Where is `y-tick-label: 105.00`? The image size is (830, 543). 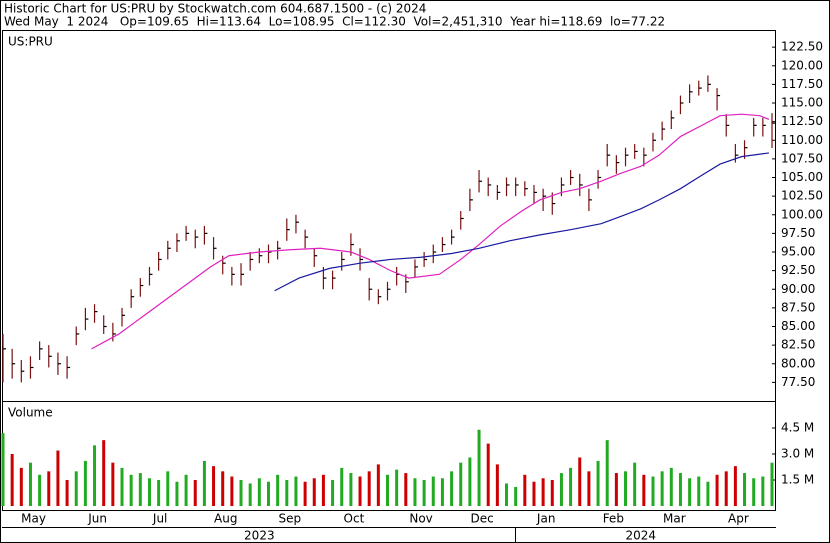 y-tick-label: 105.00 is located at coordinates (802, 177).